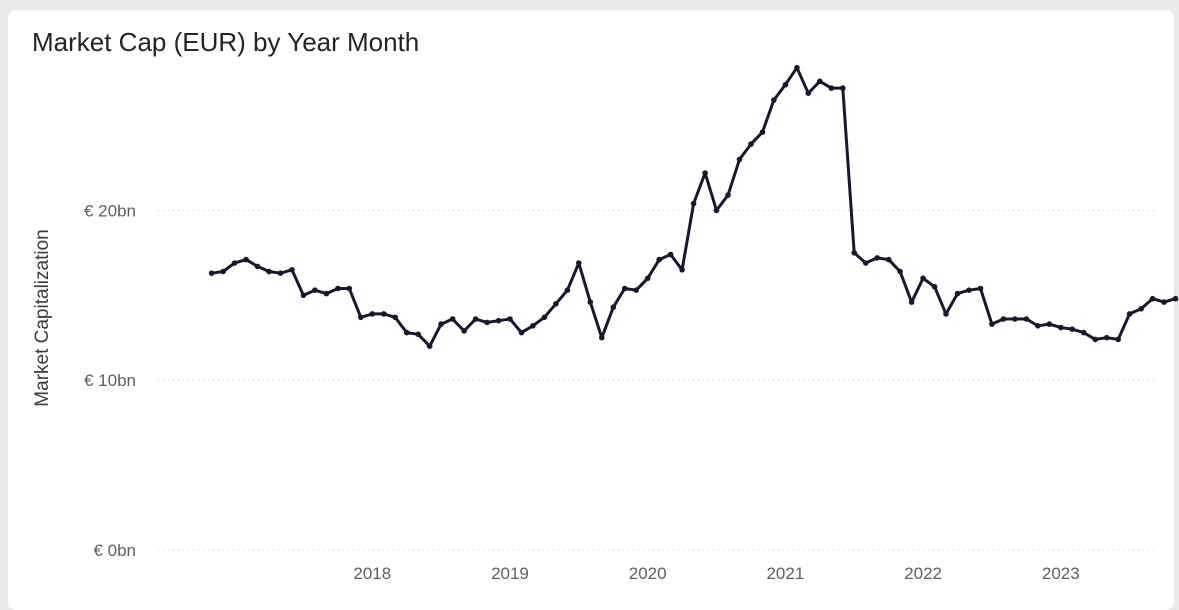  Describe the element at coordinates (372, 573) in the screenshot. I see `x-tick-label: 2018` at that location.